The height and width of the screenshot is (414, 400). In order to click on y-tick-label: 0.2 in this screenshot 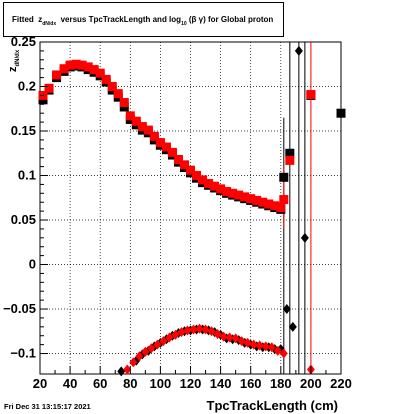, I will do `click(27, 86)`.